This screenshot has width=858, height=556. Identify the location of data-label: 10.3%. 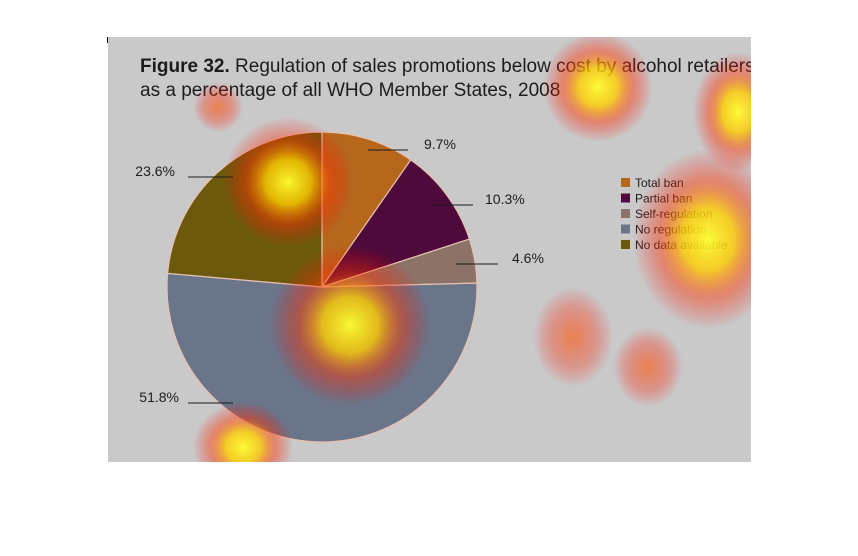
(505, 199).